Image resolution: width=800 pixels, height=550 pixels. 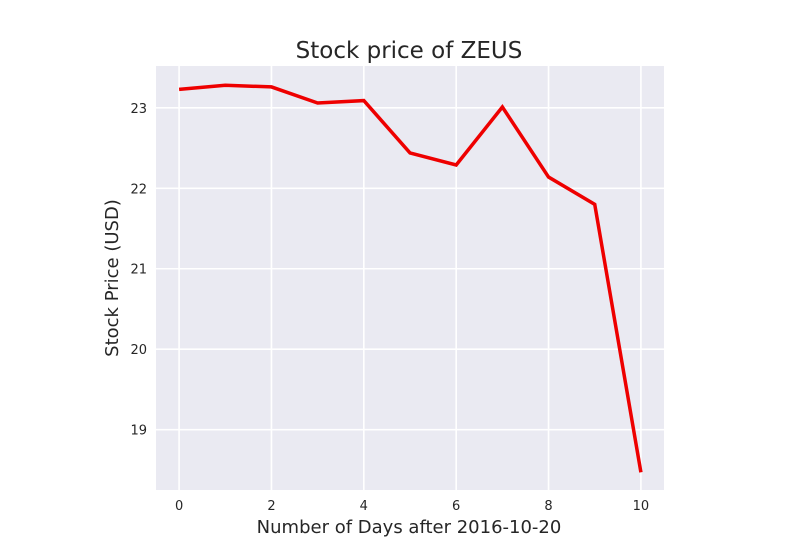 What do you see at coordinates (138, 109) in the screenshot?
I see `y-tick-label: 23` at bounding box center [138, 109].